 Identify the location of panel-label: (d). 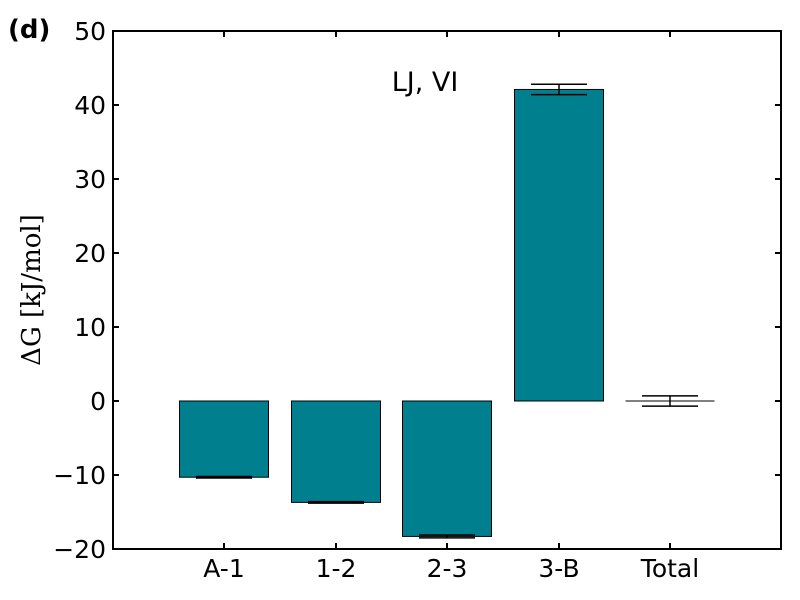
(29, 30).